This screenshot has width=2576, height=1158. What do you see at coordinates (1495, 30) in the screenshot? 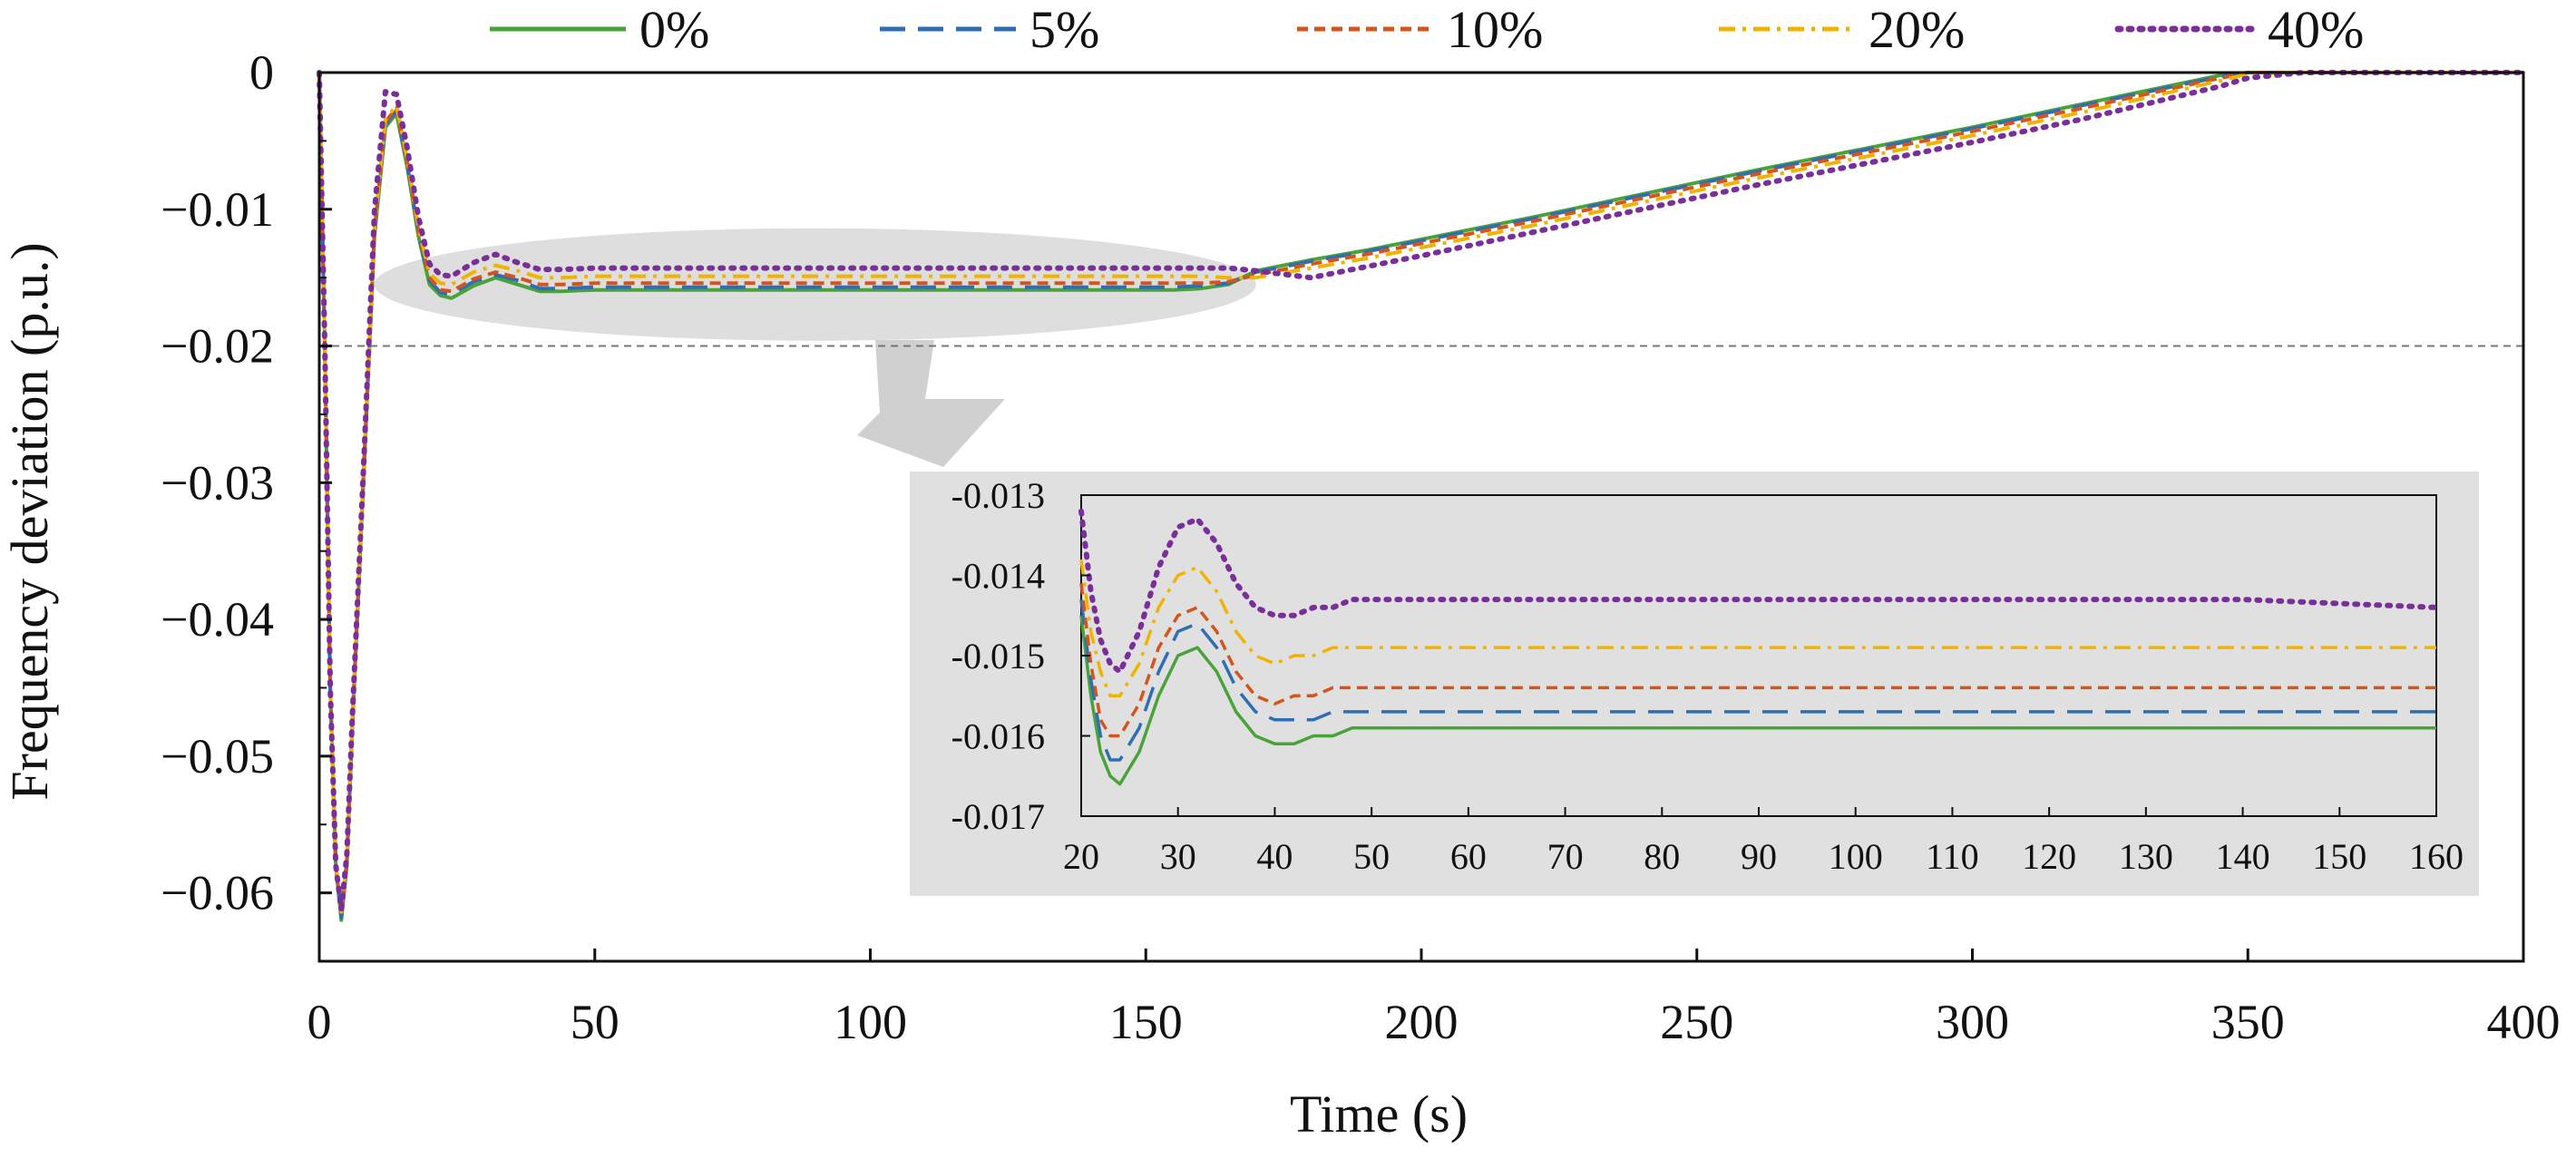
I see `legend-label: 10%` at bounding box center [1495, 30].